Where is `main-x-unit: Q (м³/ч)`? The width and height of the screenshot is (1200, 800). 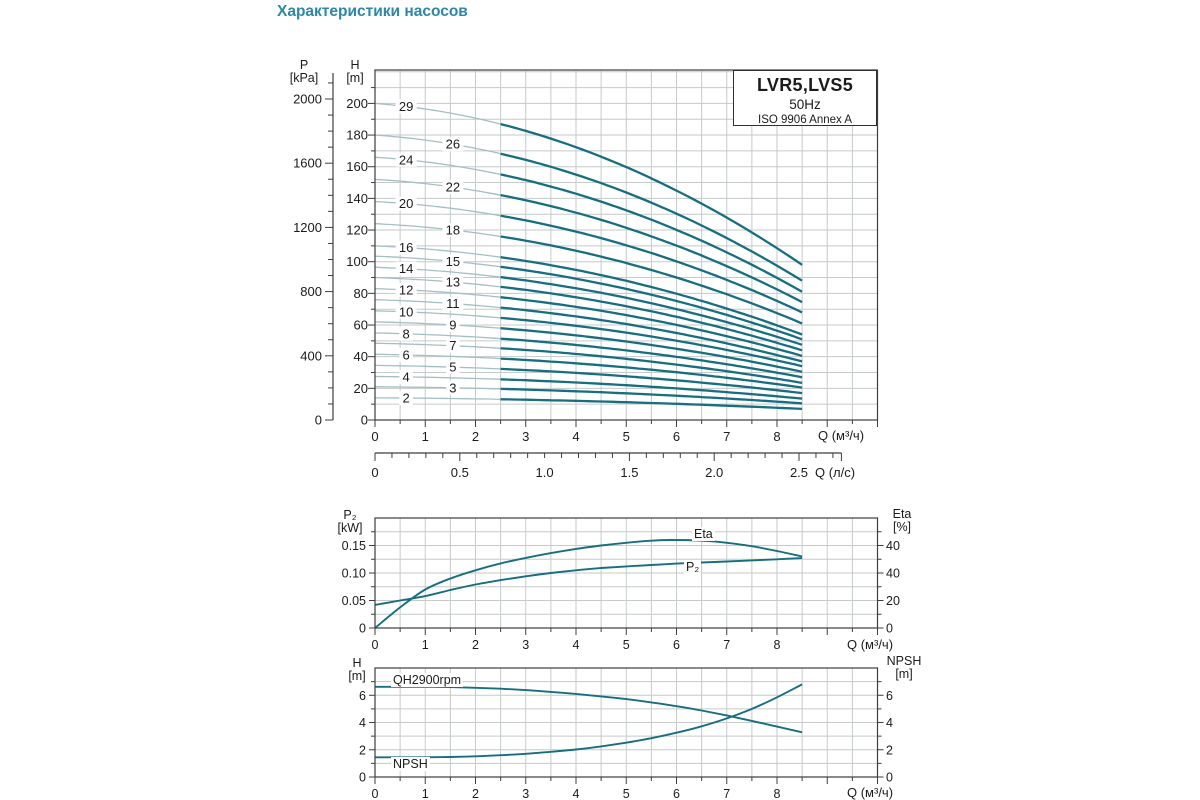 main-x-unit: Q (м³/ч) is located at coordinates (841, 435).